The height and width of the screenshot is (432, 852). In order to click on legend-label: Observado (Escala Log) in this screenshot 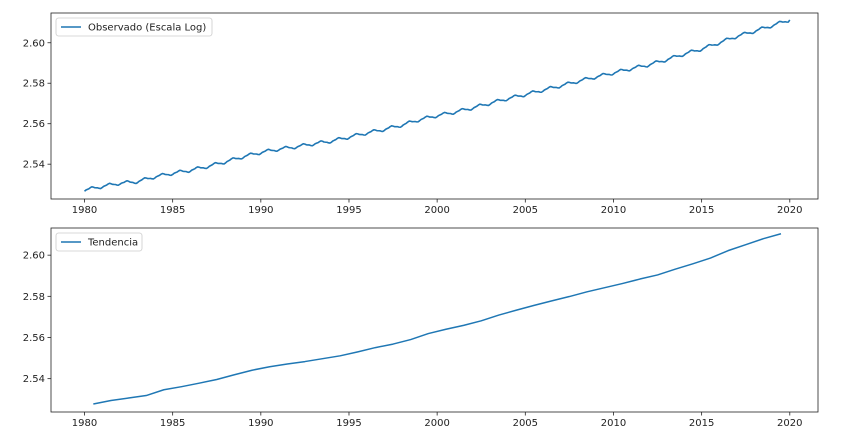, I will do `click(147, 28)`.